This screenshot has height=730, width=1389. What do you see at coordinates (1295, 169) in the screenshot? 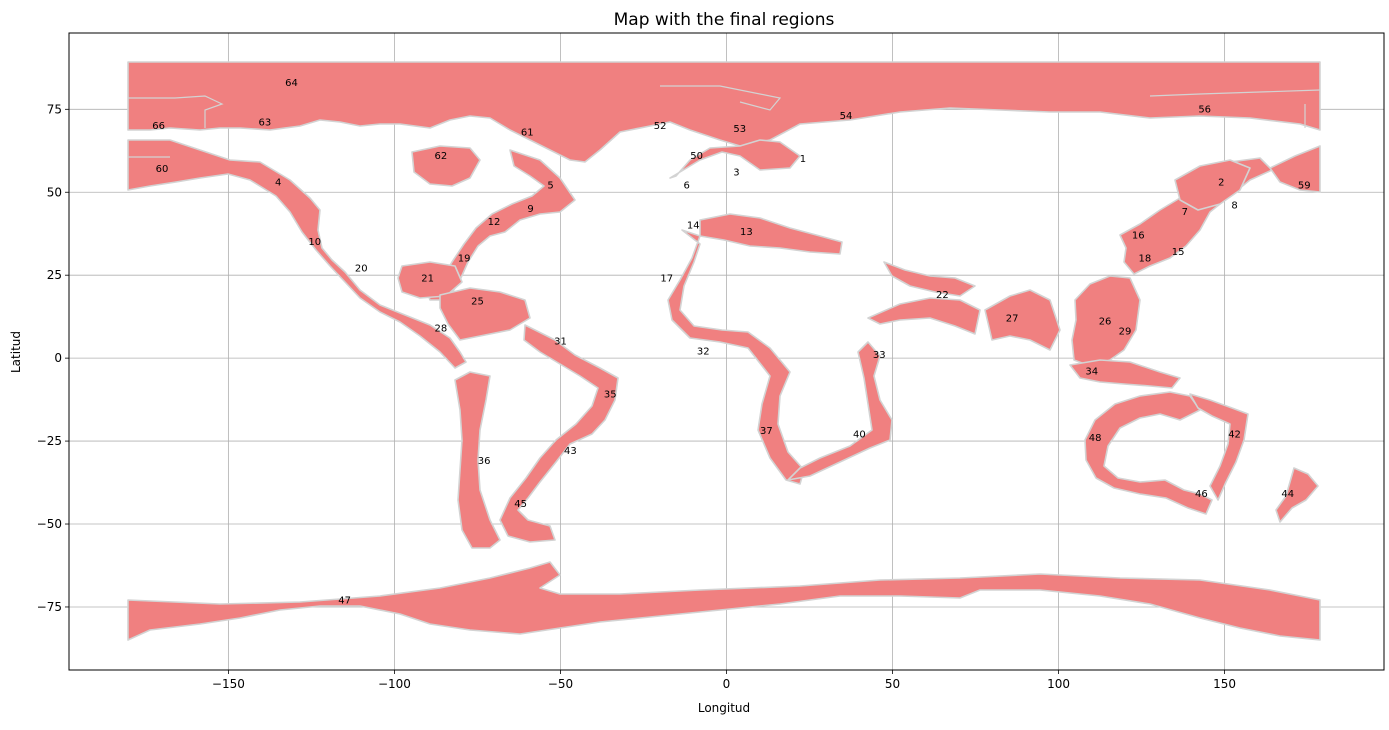
I see `region-shape-bering` at bounding box center [1295, 169].